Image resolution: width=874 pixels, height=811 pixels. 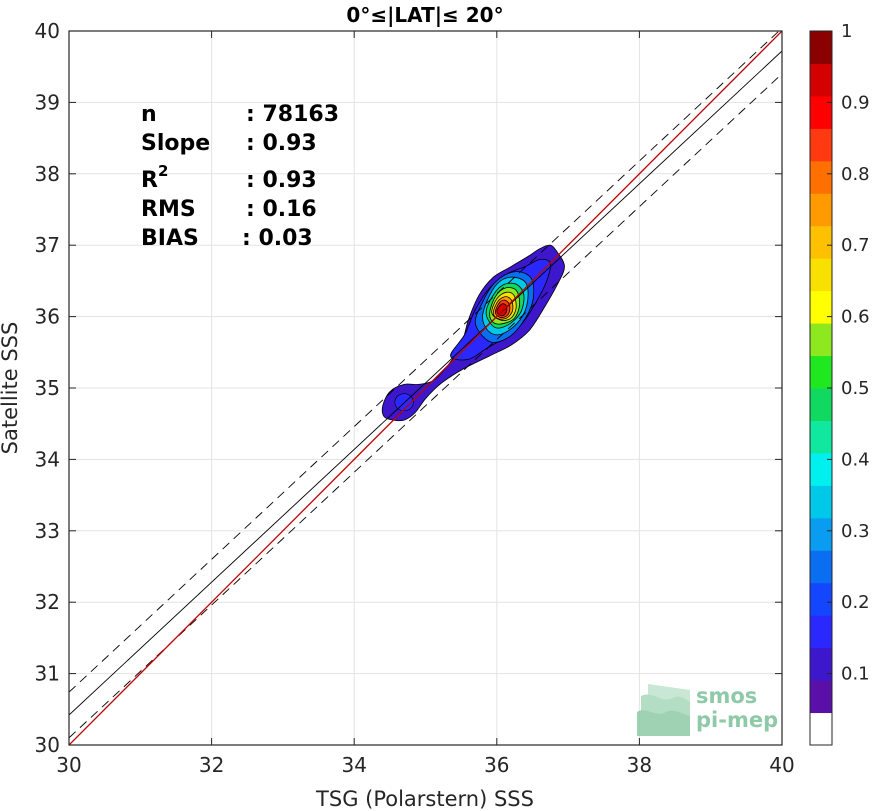 What do you see at coordinates (846, 31) in the screenshot?
I see `colorbar-tick-label: 1` at bounding box center [846, 31].